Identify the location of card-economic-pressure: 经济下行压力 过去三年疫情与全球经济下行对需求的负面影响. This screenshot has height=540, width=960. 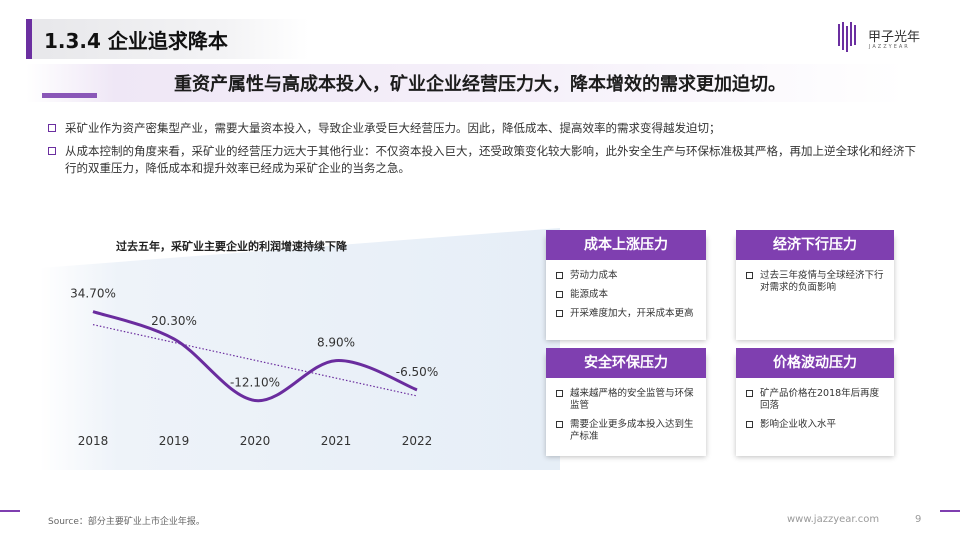
(815, 285).